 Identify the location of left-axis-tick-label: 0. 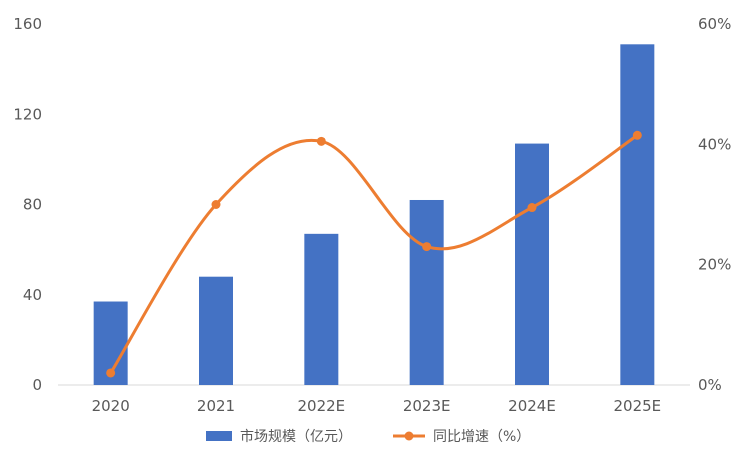
(37, 385).